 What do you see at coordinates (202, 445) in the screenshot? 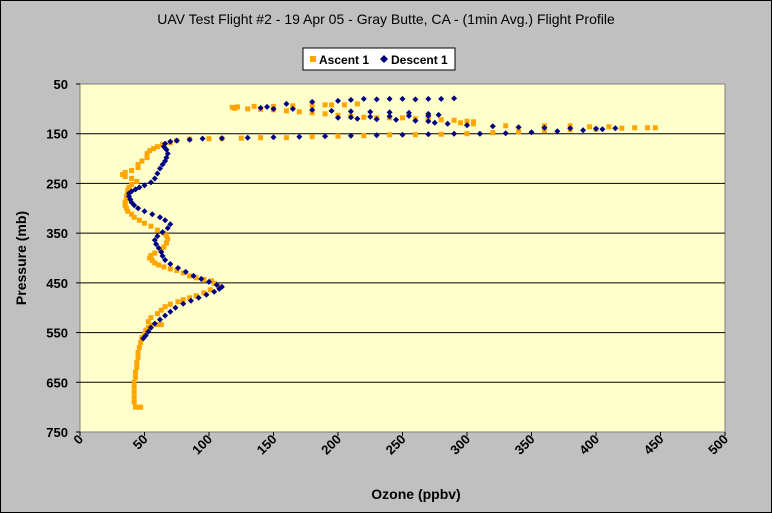
I see `x-tick-label: 100` at bounding box center [202, 445].